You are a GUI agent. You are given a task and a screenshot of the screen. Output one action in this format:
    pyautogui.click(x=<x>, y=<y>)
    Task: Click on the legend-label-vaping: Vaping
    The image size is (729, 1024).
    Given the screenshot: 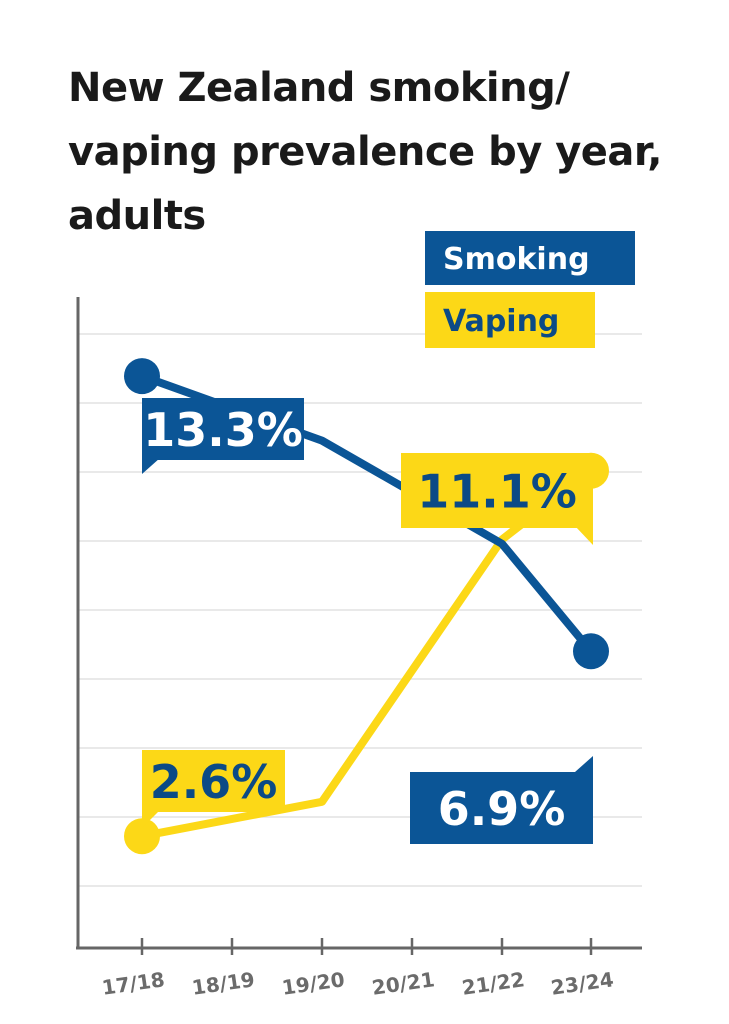 What is the action you would take?
    pyautogui.click(x=501, y=321)
    